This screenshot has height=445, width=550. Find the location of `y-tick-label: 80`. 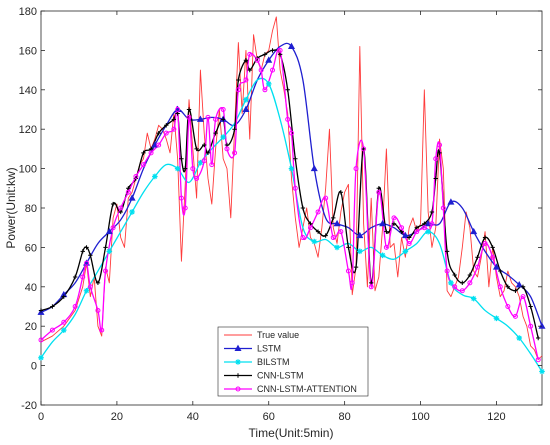

y-tick-label: 80 is located at coordinates (31, 209).